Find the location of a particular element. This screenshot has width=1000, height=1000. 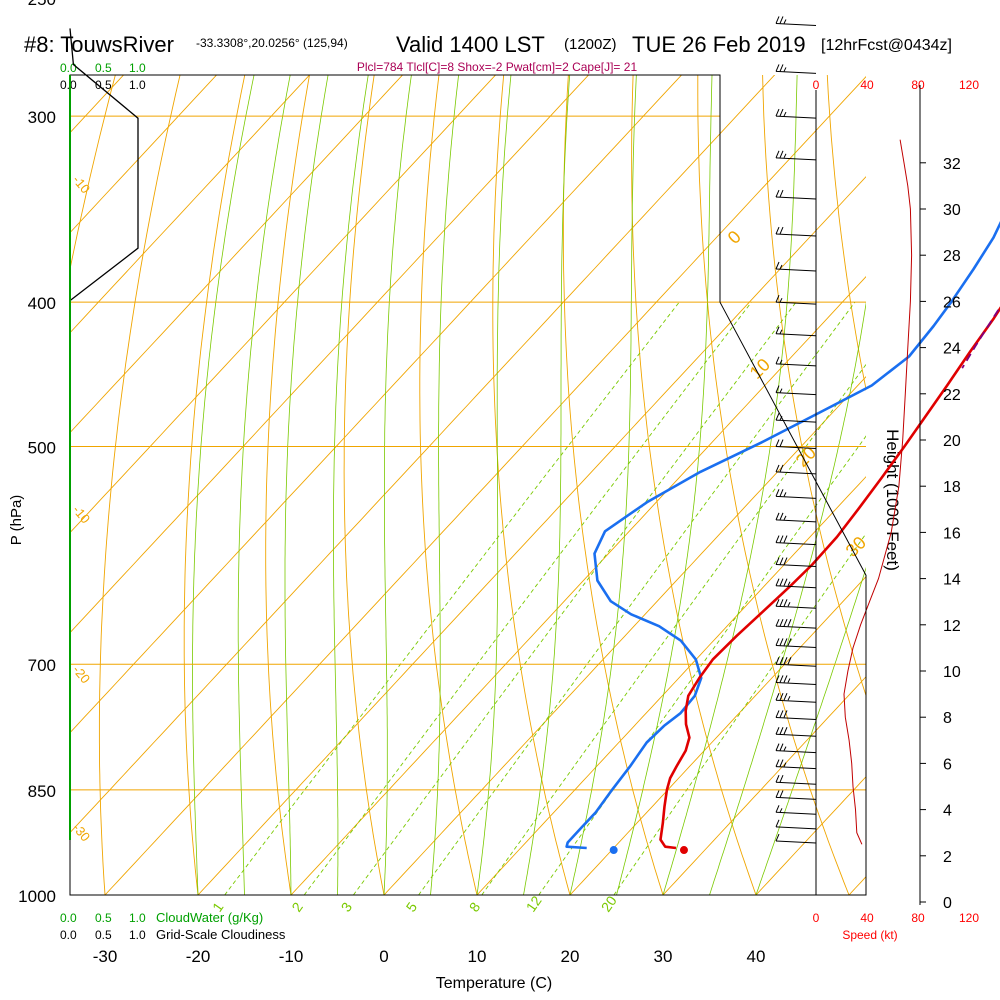

pressure-tick-label: 500 is located at coordinates (42, 448).